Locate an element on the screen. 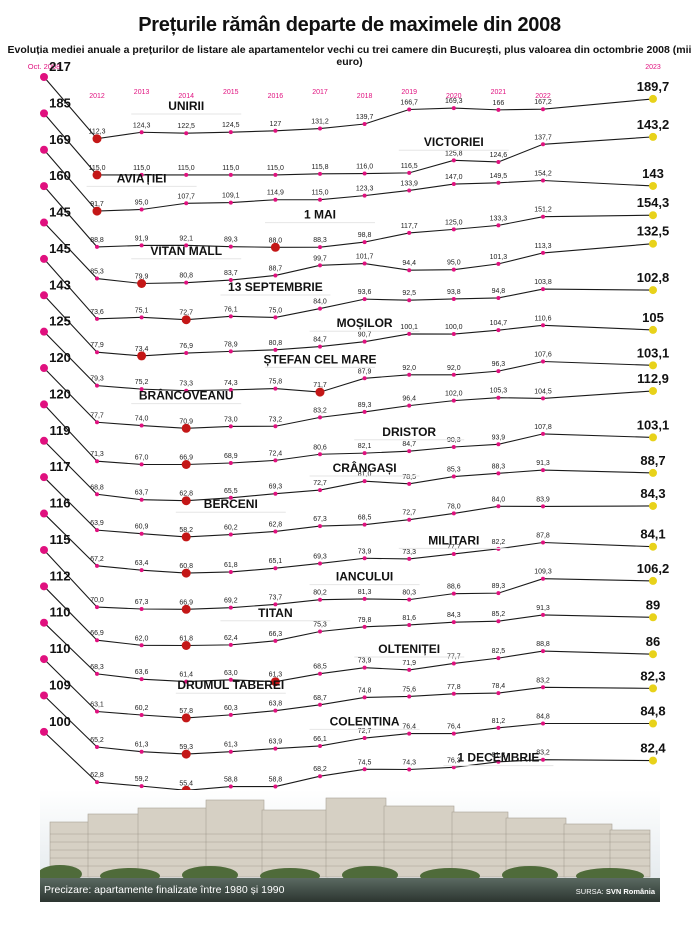 The height and width of the screenshot is (929, 699). data-label: 84,7 is located at coordinates (320, 340).